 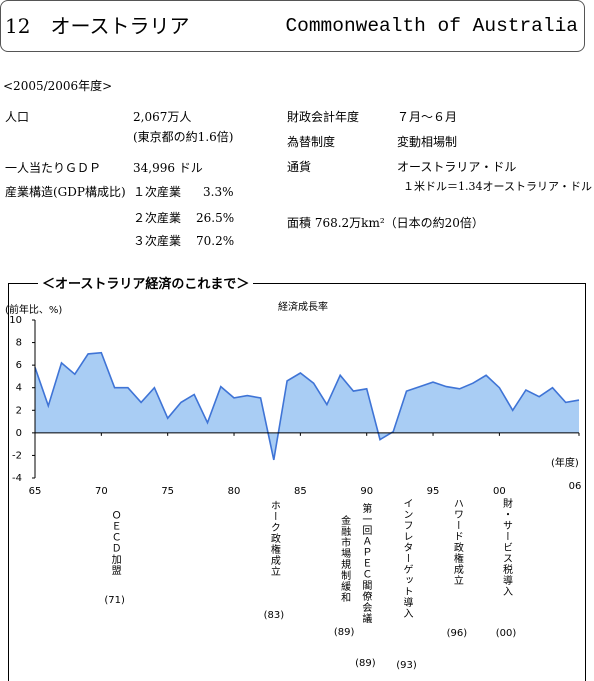 I want to click on industry-share: 3.3%, so click(x=218, y=192).